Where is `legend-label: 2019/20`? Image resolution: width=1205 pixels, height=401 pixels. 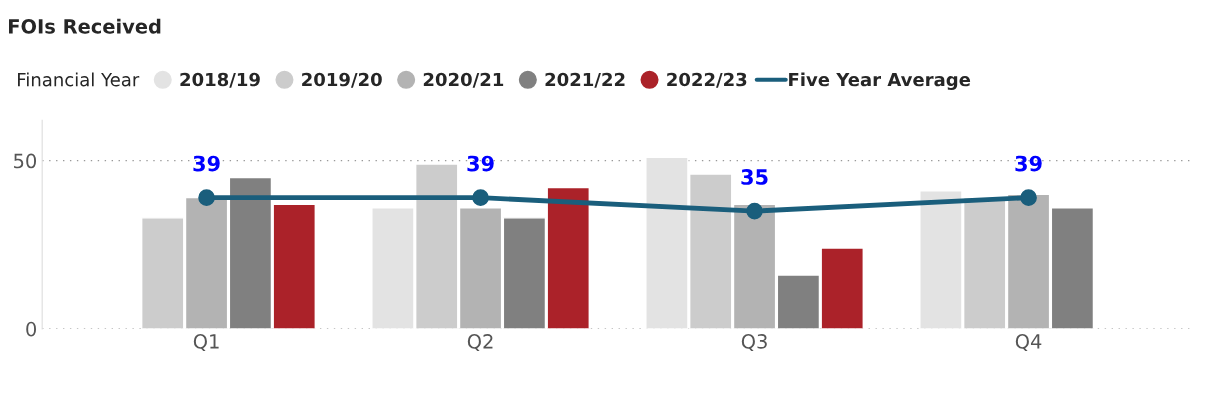 legend-label: 2019/20 is located at coordinates (342, 80).